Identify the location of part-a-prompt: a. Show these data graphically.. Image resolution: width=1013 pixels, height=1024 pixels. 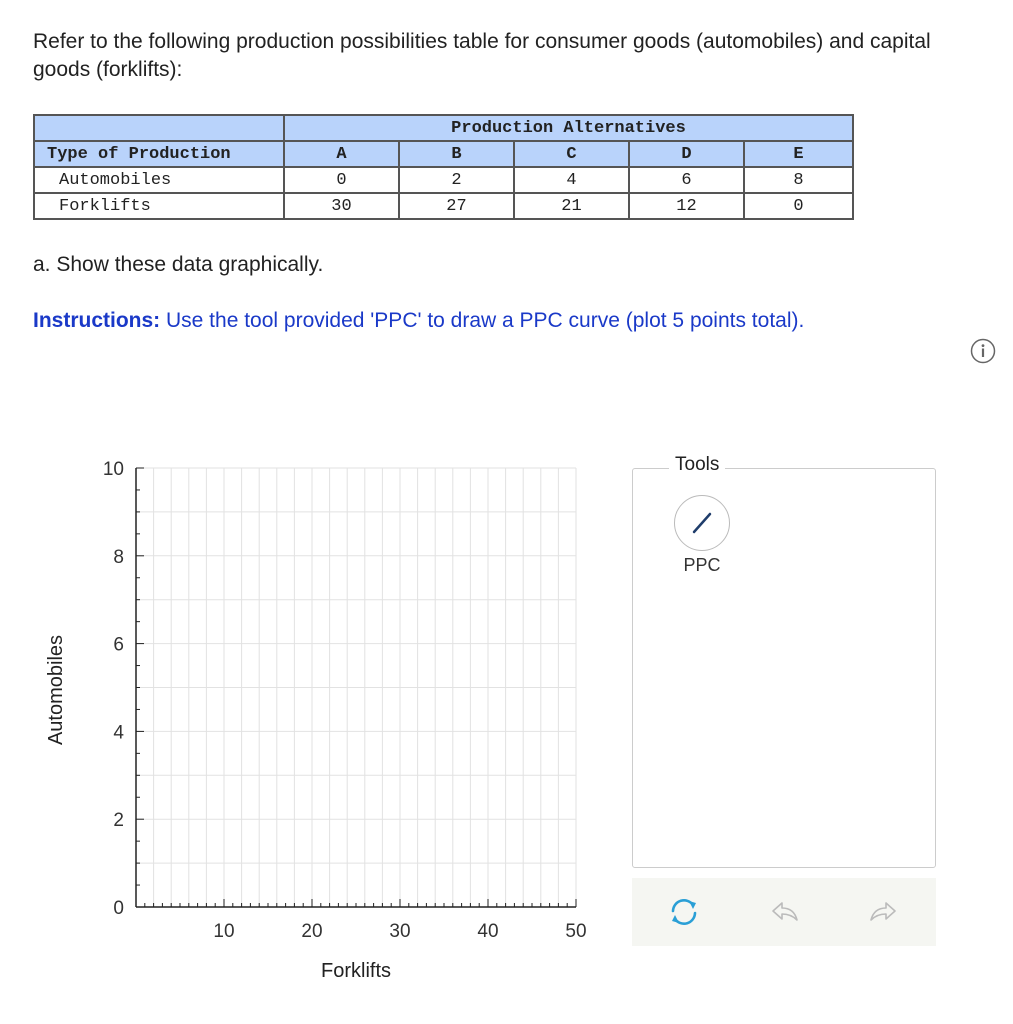
(178, 264).